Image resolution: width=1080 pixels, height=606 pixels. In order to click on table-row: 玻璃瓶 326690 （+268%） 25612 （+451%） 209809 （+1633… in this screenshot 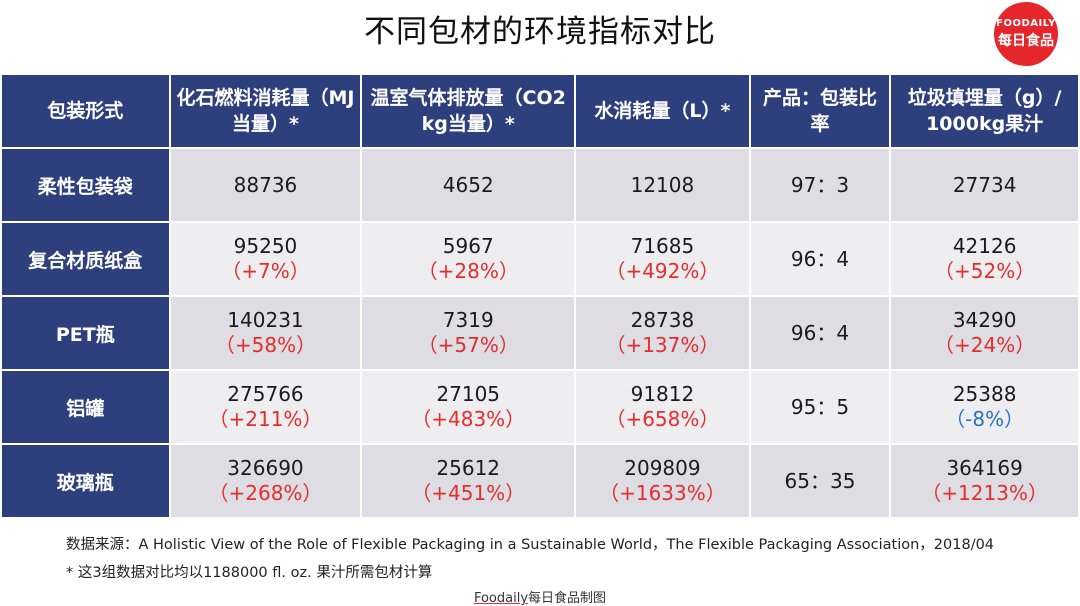, I will do `click(540, 481)`.